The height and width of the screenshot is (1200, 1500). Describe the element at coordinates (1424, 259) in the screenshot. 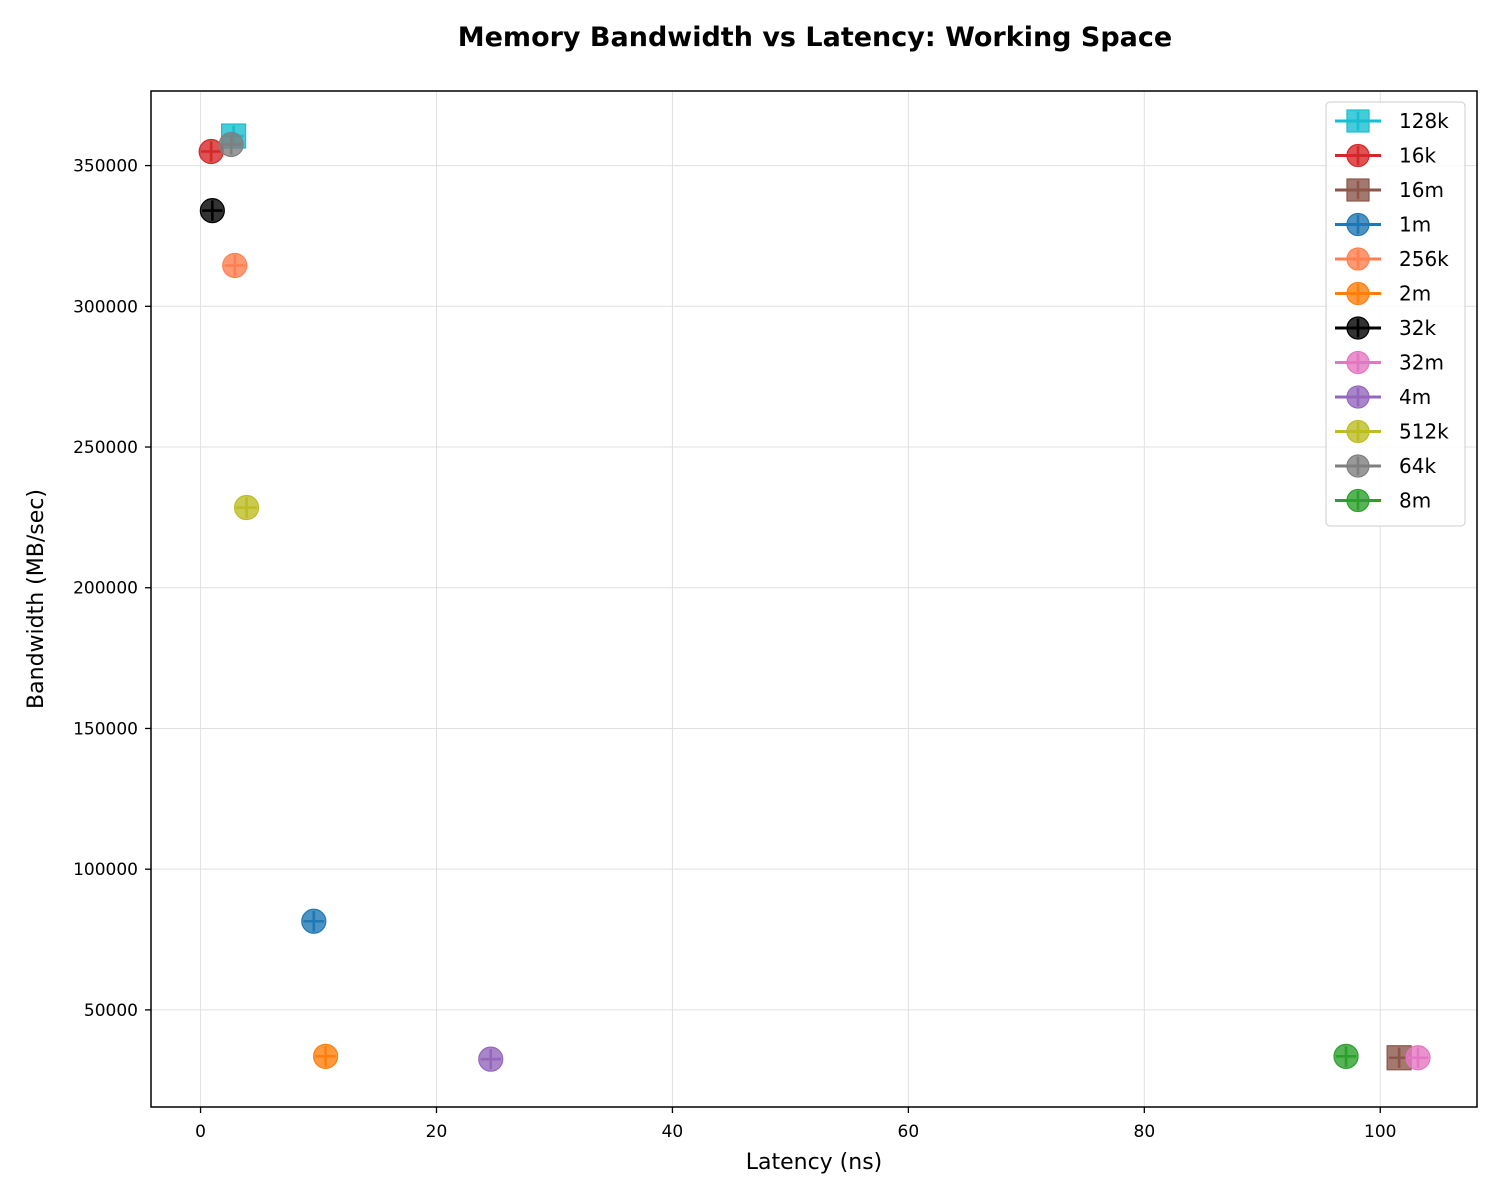

I see `legend-label: 256k` at that location.